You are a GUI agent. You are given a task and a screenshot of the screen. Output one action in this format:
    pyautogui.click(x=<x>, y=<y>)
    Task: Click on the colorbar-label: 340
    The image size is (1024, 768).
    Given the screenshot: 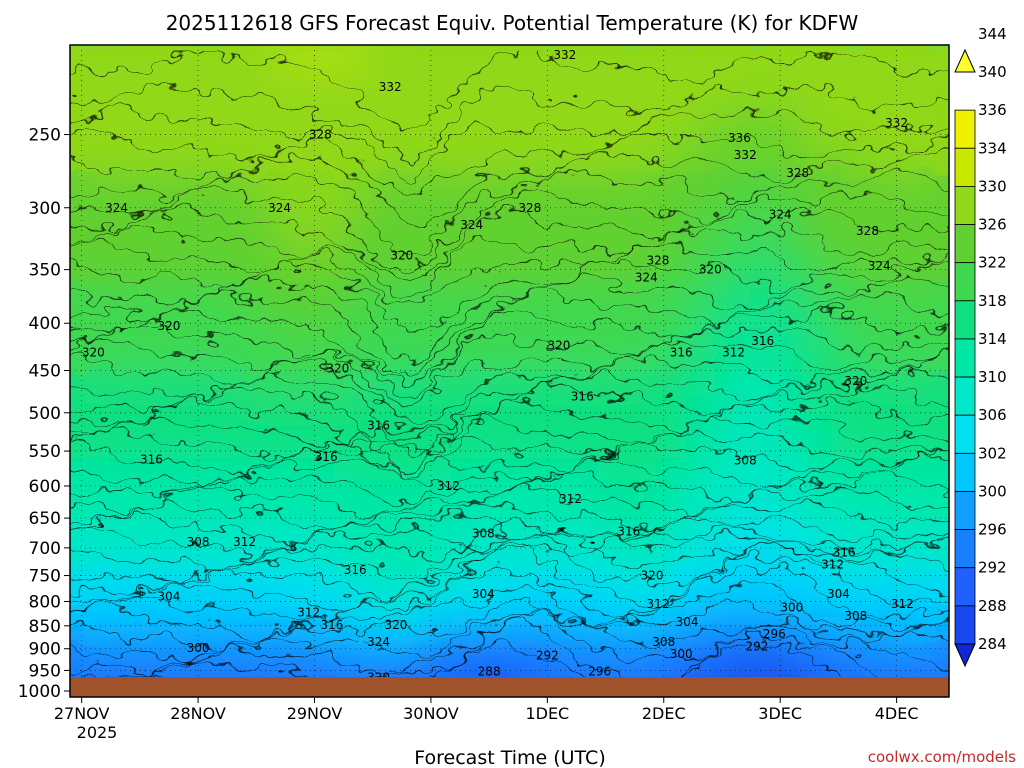 What is the action you would take?
    pyautogui.click(x=992, y=72)
    